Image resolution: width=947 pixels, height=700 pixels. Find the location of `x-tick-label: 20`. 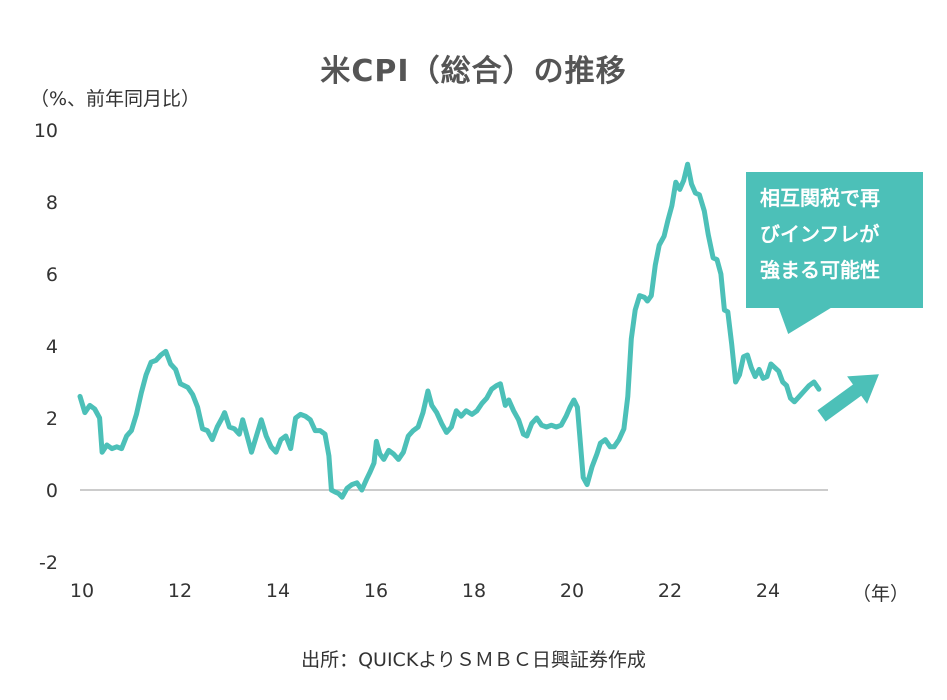

x-tick-label: 20 is located at coordinates (572, 591).